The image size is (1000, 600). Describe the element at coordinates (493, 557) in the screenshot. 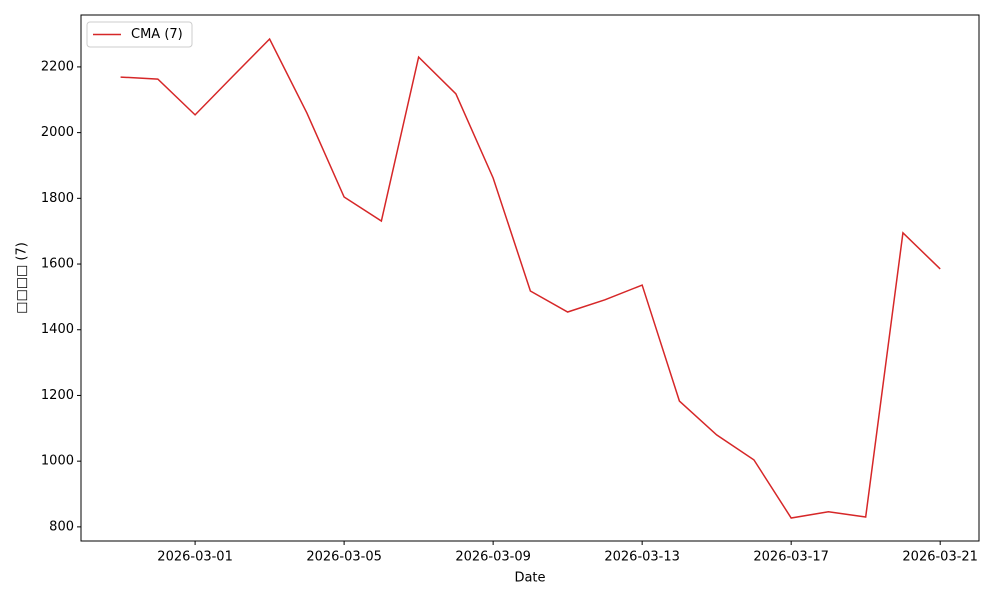

I see `x-tick-label: 2026-03-09` at that location.